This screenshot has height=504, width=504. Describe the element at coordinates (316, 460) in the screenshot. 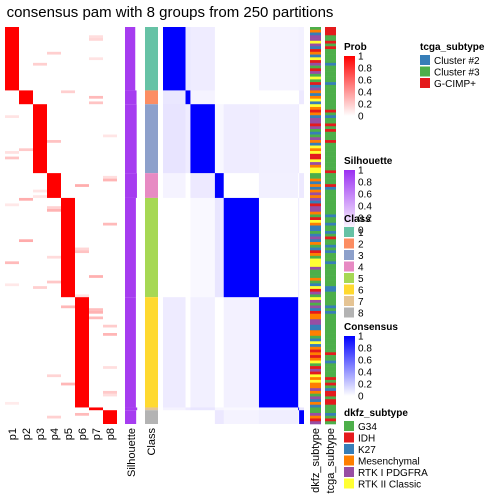

I see `dkfz-col-label: dkfz_subtype` at that location.